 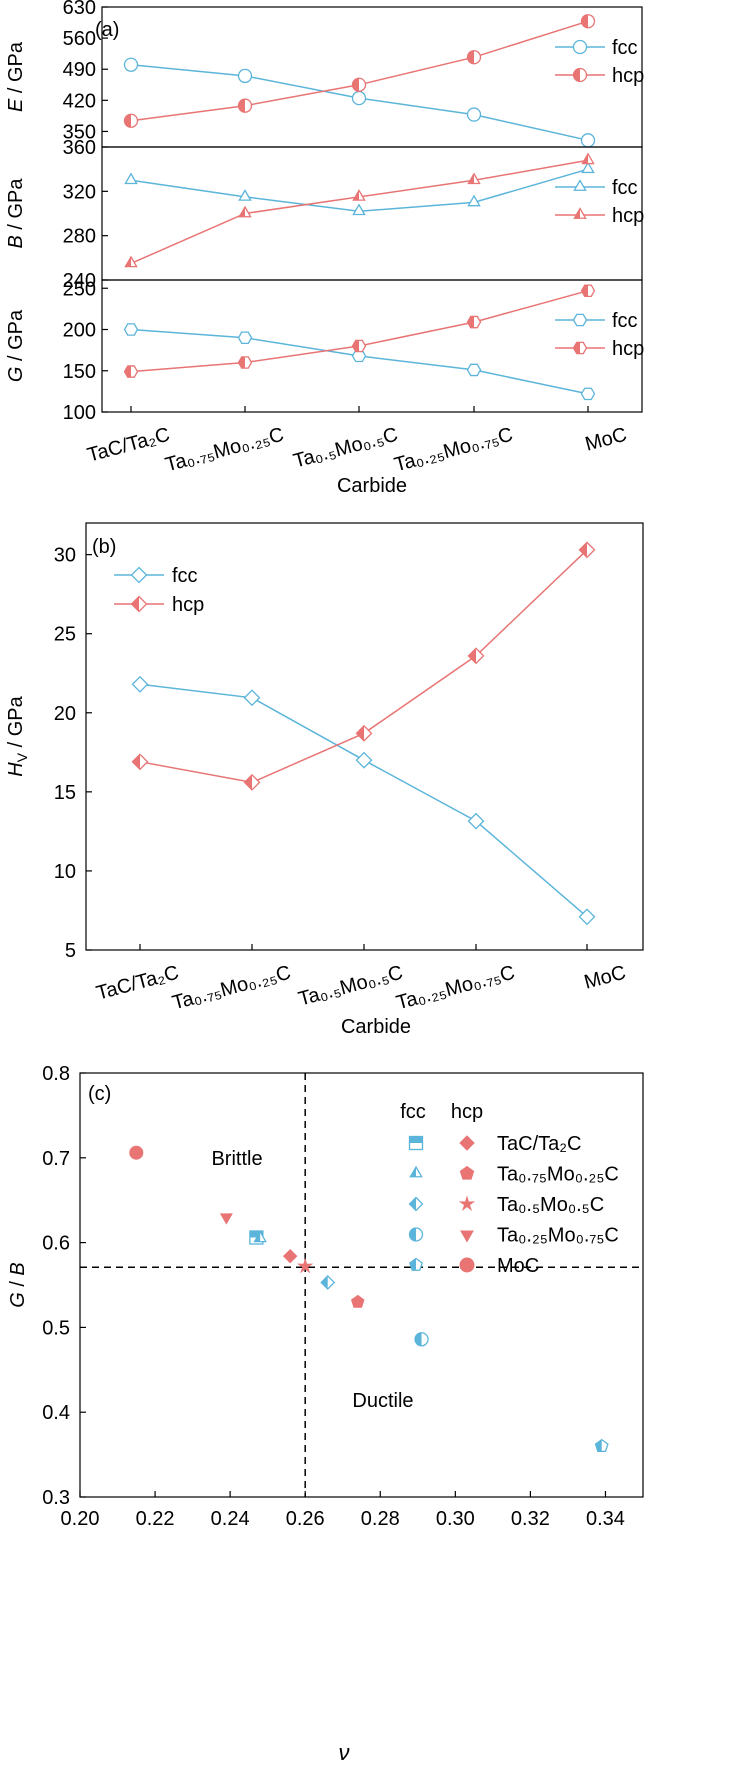 I want to click on y-tick-label: 490, so click(x=79, y=70).